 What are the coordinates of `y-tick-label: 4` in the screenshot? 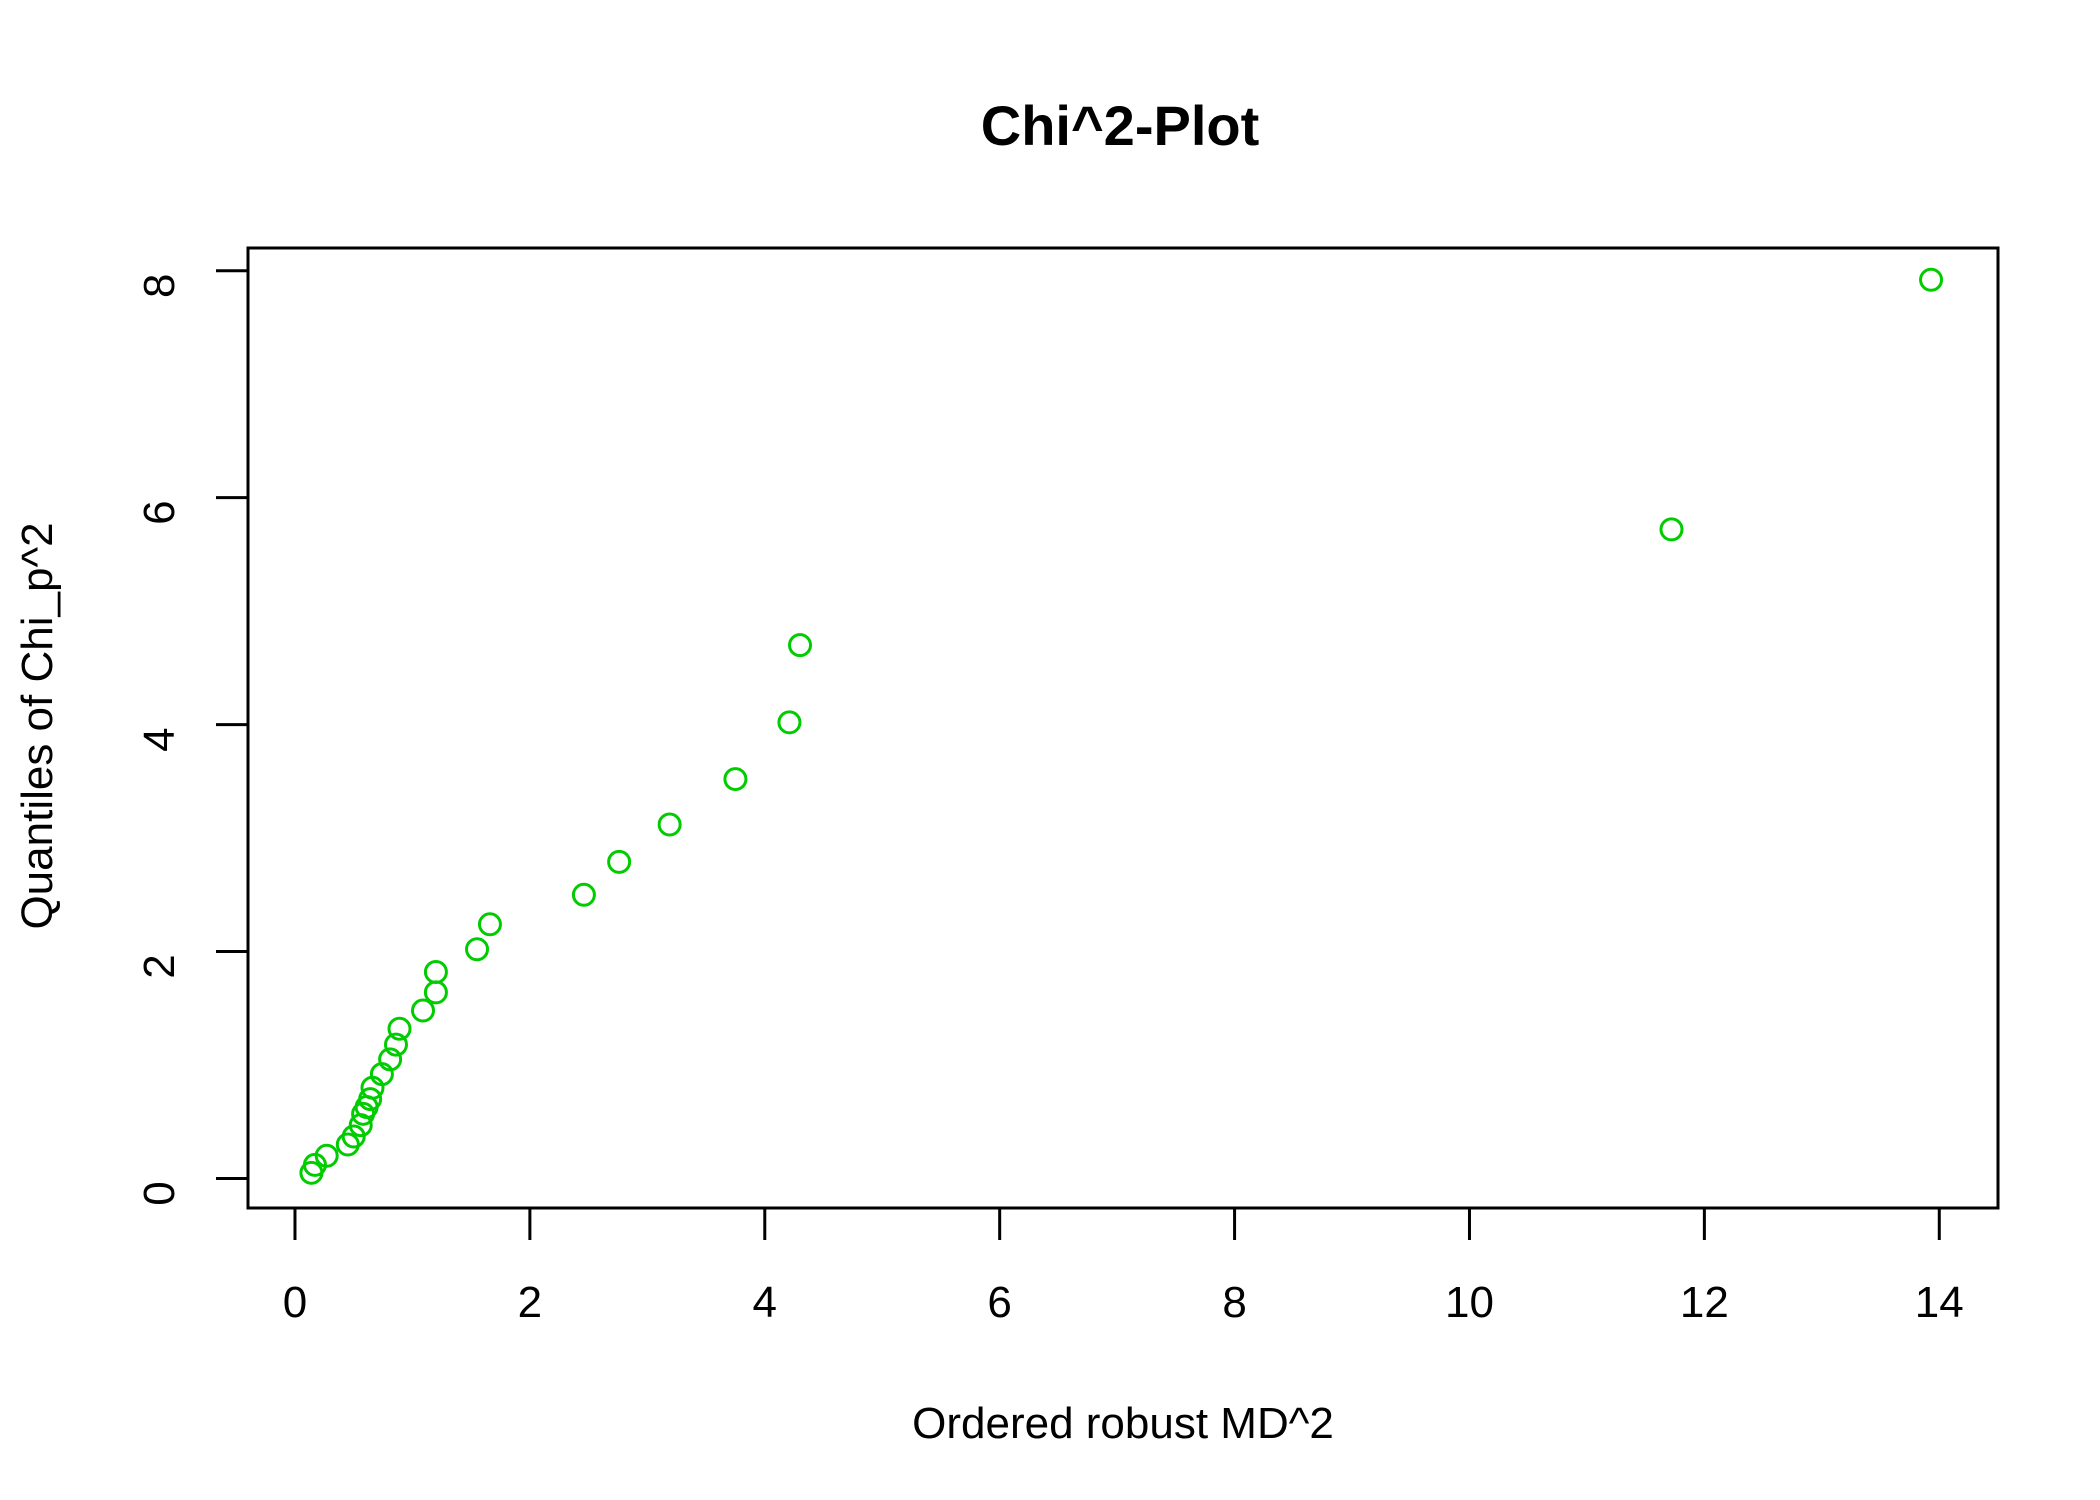 It's located at (159, 739).